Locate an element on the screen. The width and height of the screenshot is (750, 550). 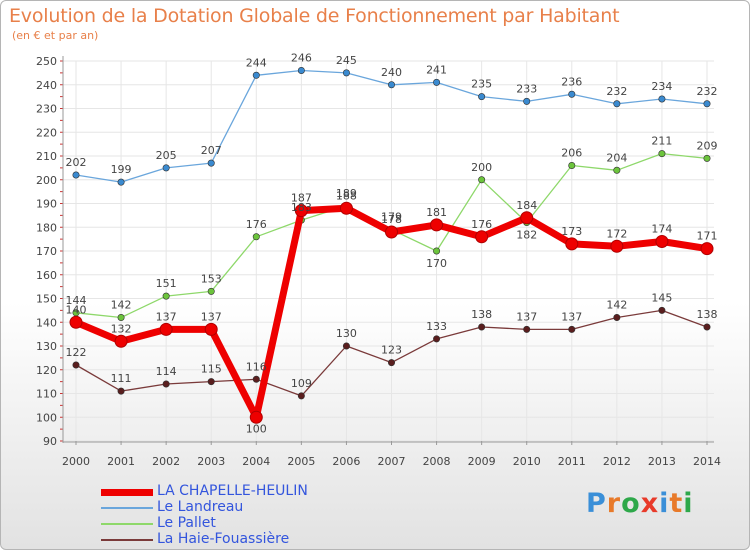
x-tick-label: 2007 is located at coordinates (392, 461).